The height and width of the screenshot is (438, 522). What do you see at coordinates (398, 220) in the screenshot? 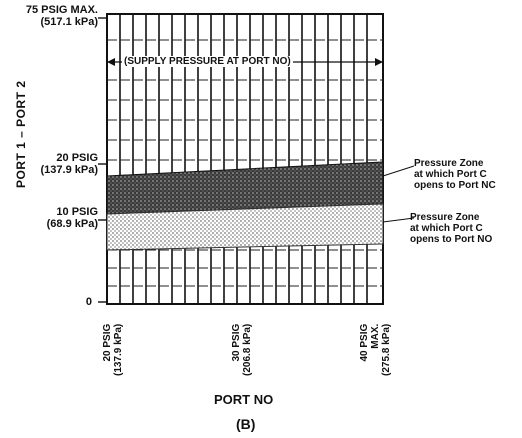
I see `zone-no-leader` at bounding box center [398, 220].